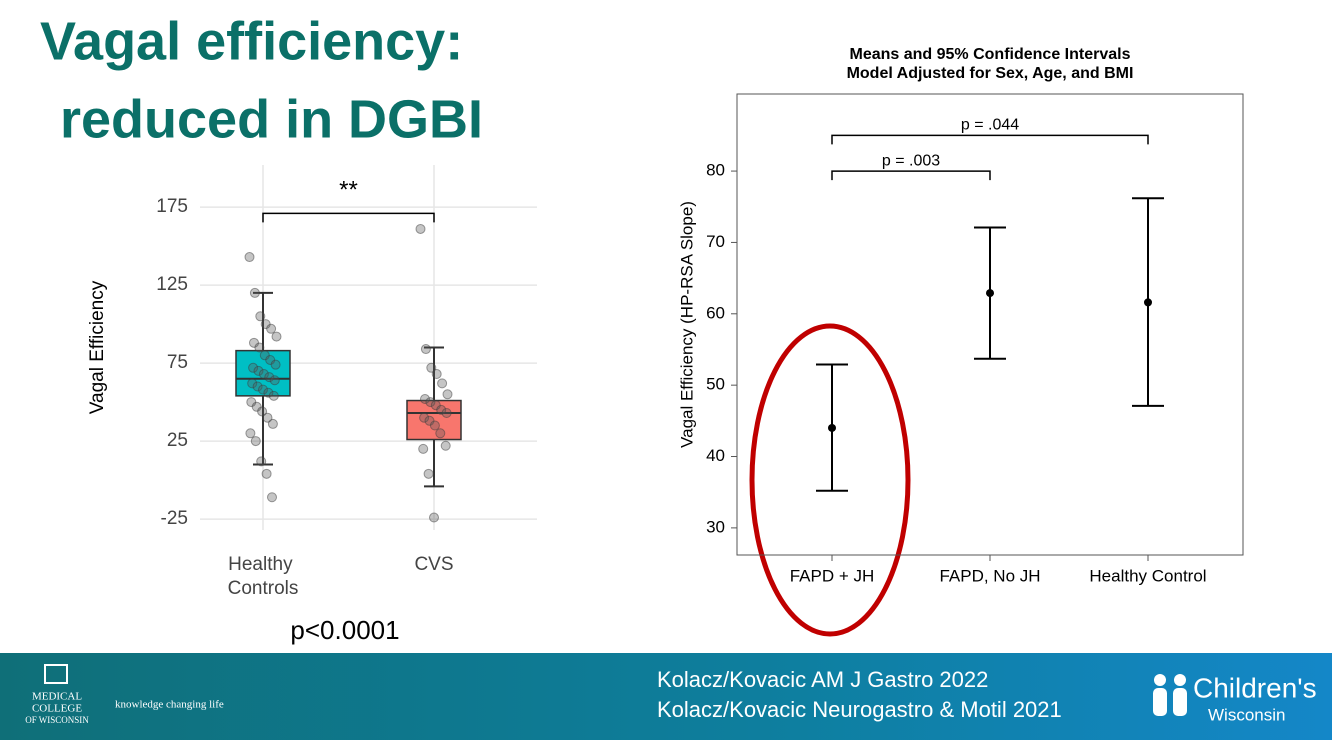 The width and height of the screenshot is (1332, 740). What do you see at coordinates (715, 170) in the screenshot?
I see `y-tick-label: 80` at bounding box center [715, 170].